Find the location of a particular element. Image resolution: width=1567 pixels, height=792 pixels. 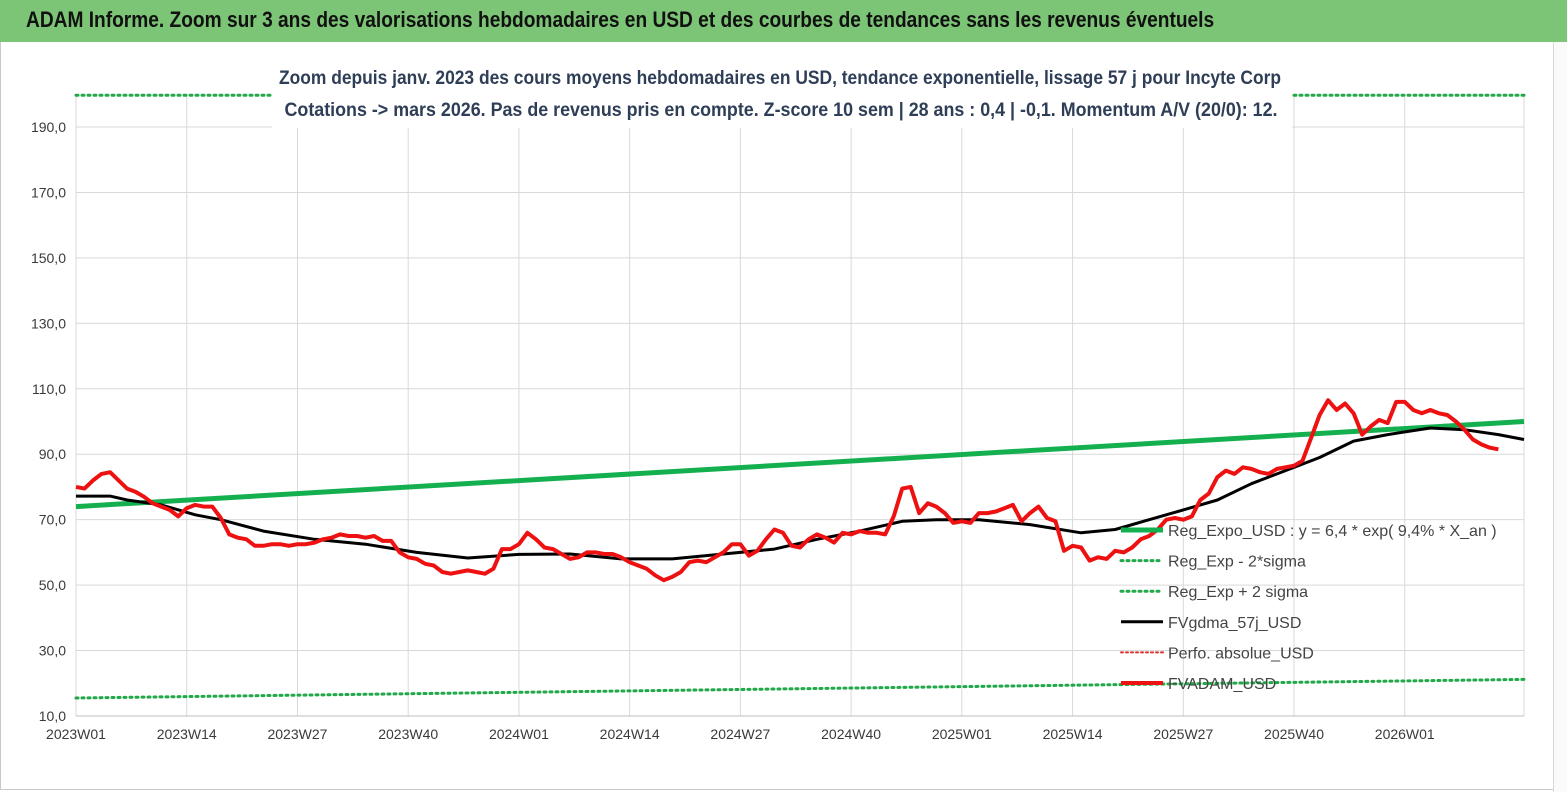

x-tick-label: 2023W14 is located at coordinates (187, 734).